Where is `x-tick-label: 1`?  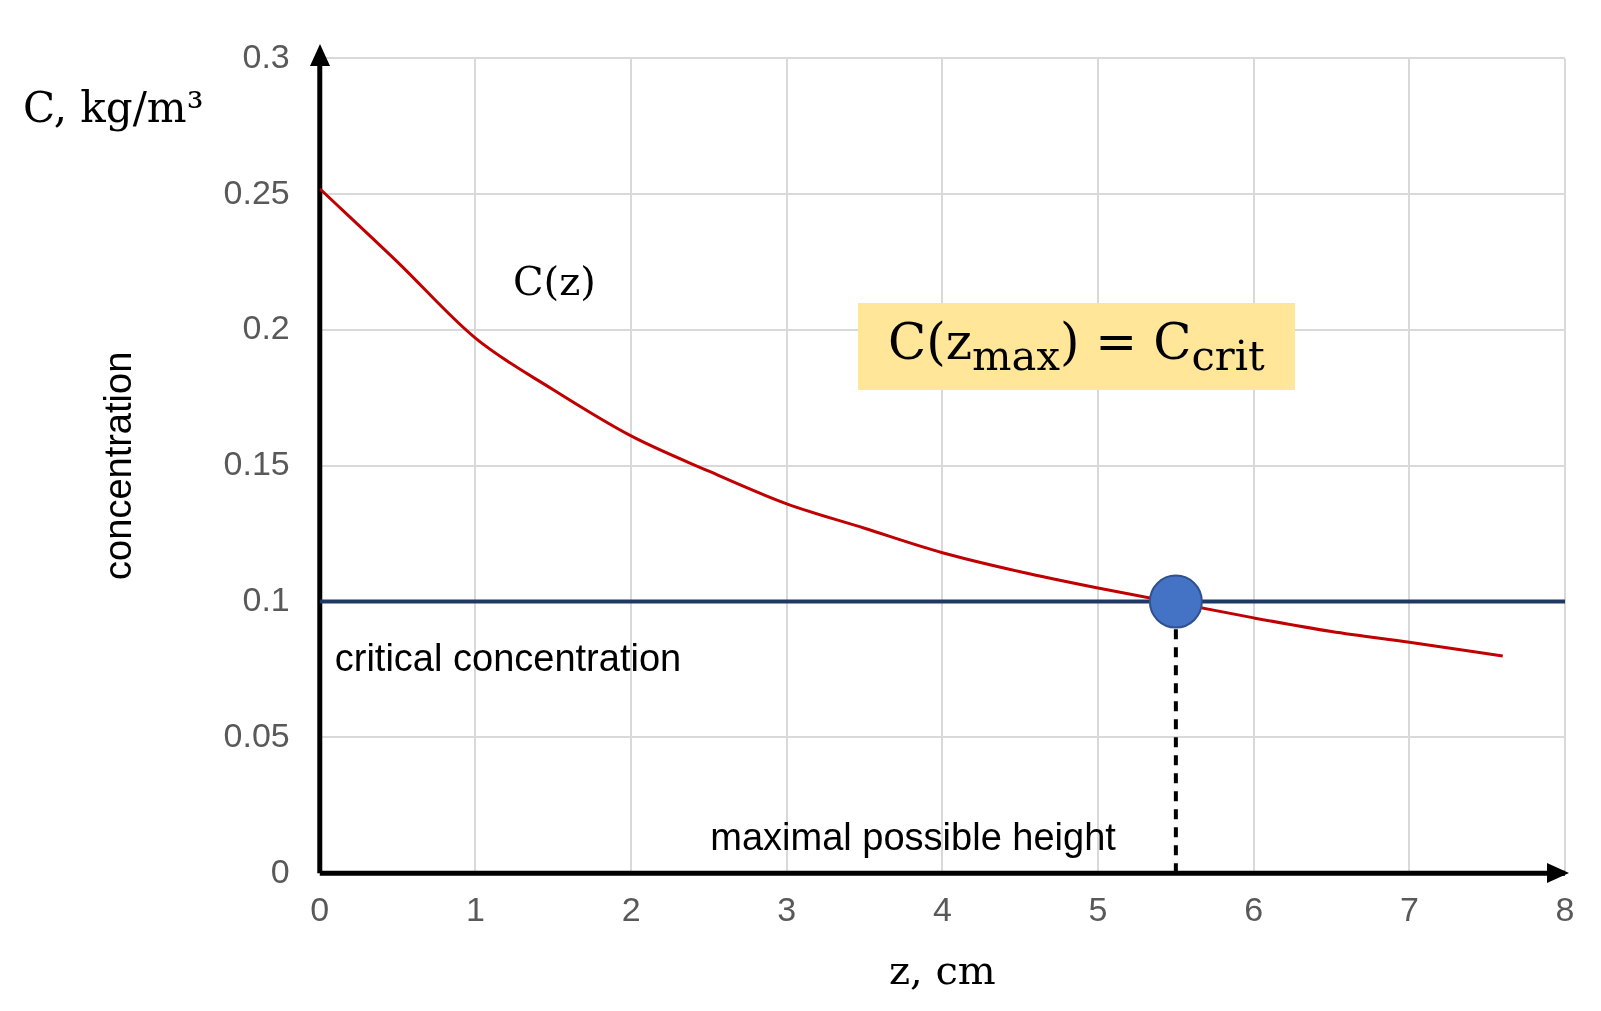
x-tick-label: 1 is located at coordinates (475, 908).